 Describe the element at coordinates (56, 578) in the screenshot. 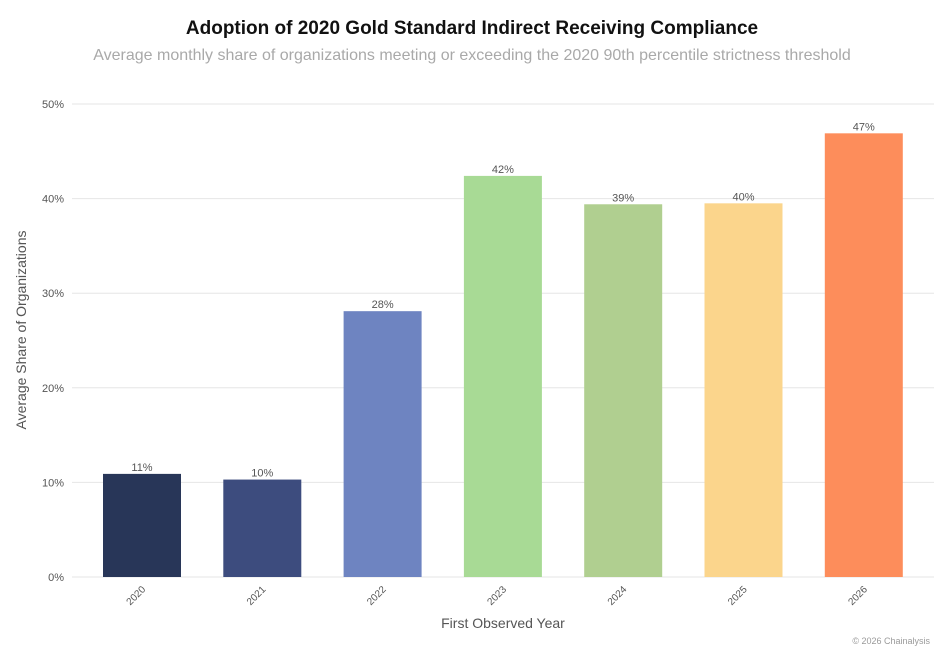

I see `y-tick-label: 0%` at that location.